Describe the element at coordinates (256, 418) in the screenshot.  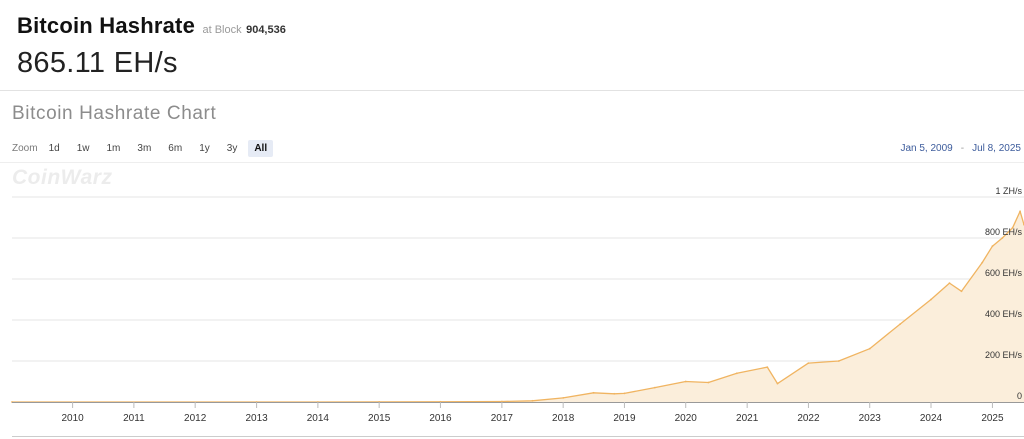
I see `x-tick-label: 2013` at that location.